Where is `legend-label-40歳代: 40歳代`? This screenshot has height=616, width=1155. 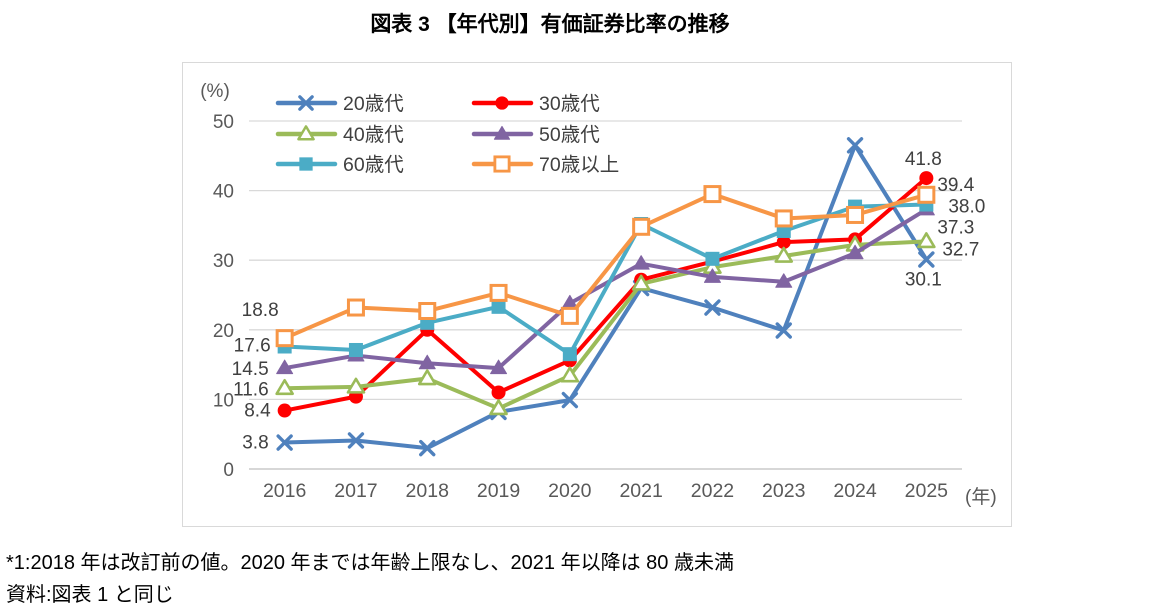 legend-label-40歳代: 40歳代 is located at coordinates (373, 135).